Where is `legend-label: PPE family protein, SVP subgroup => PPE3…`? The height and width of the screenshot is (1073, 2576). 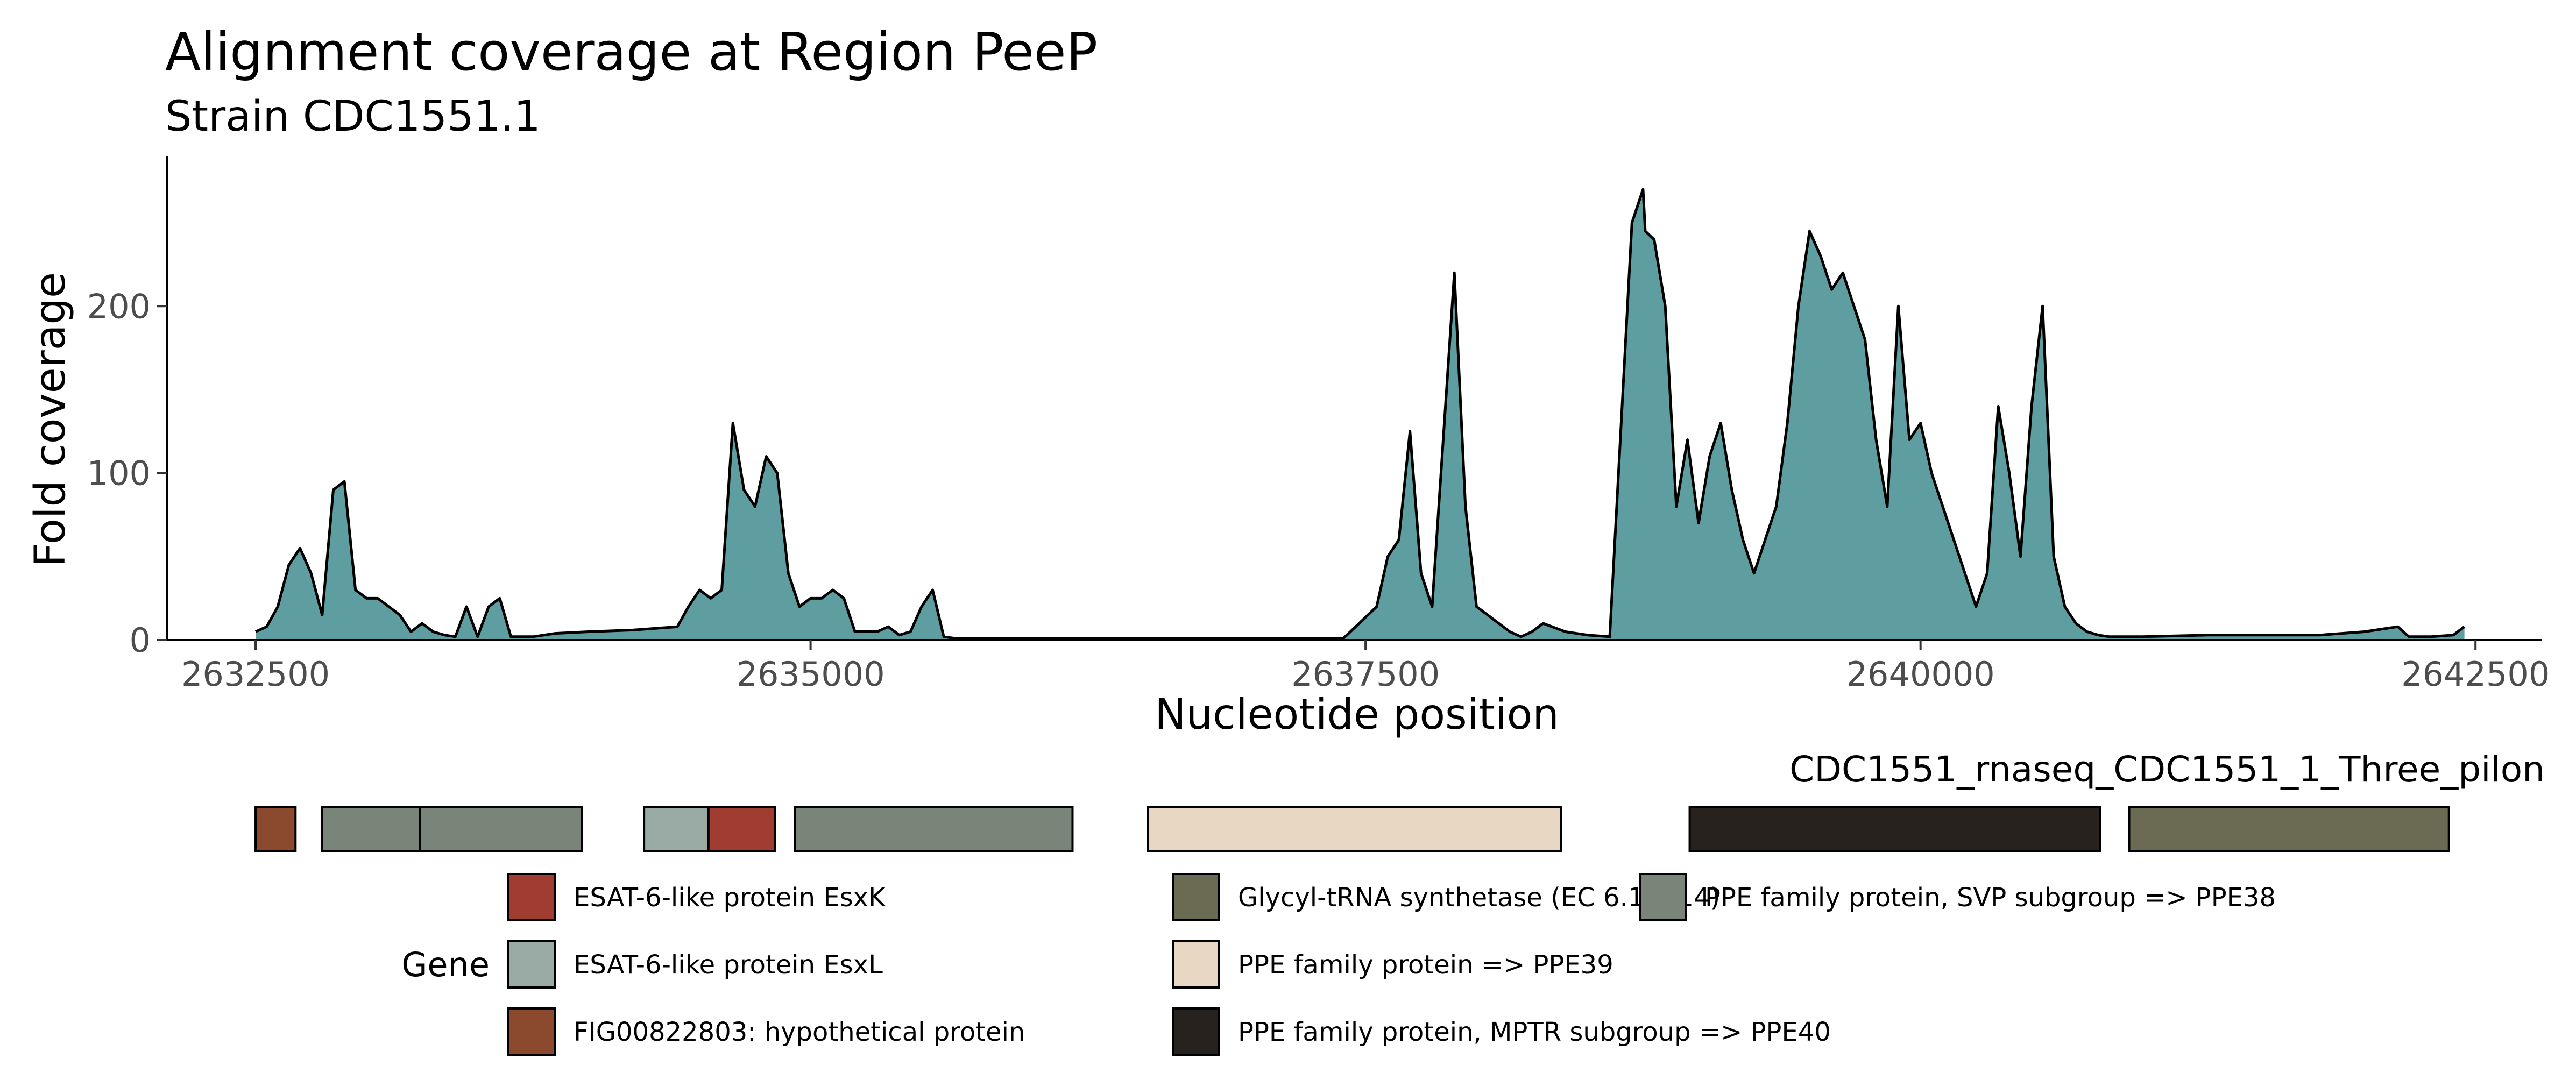 legend-label: PPE family protein, SVP subgroup => PPE3… is located at coordinates (1990, 898).